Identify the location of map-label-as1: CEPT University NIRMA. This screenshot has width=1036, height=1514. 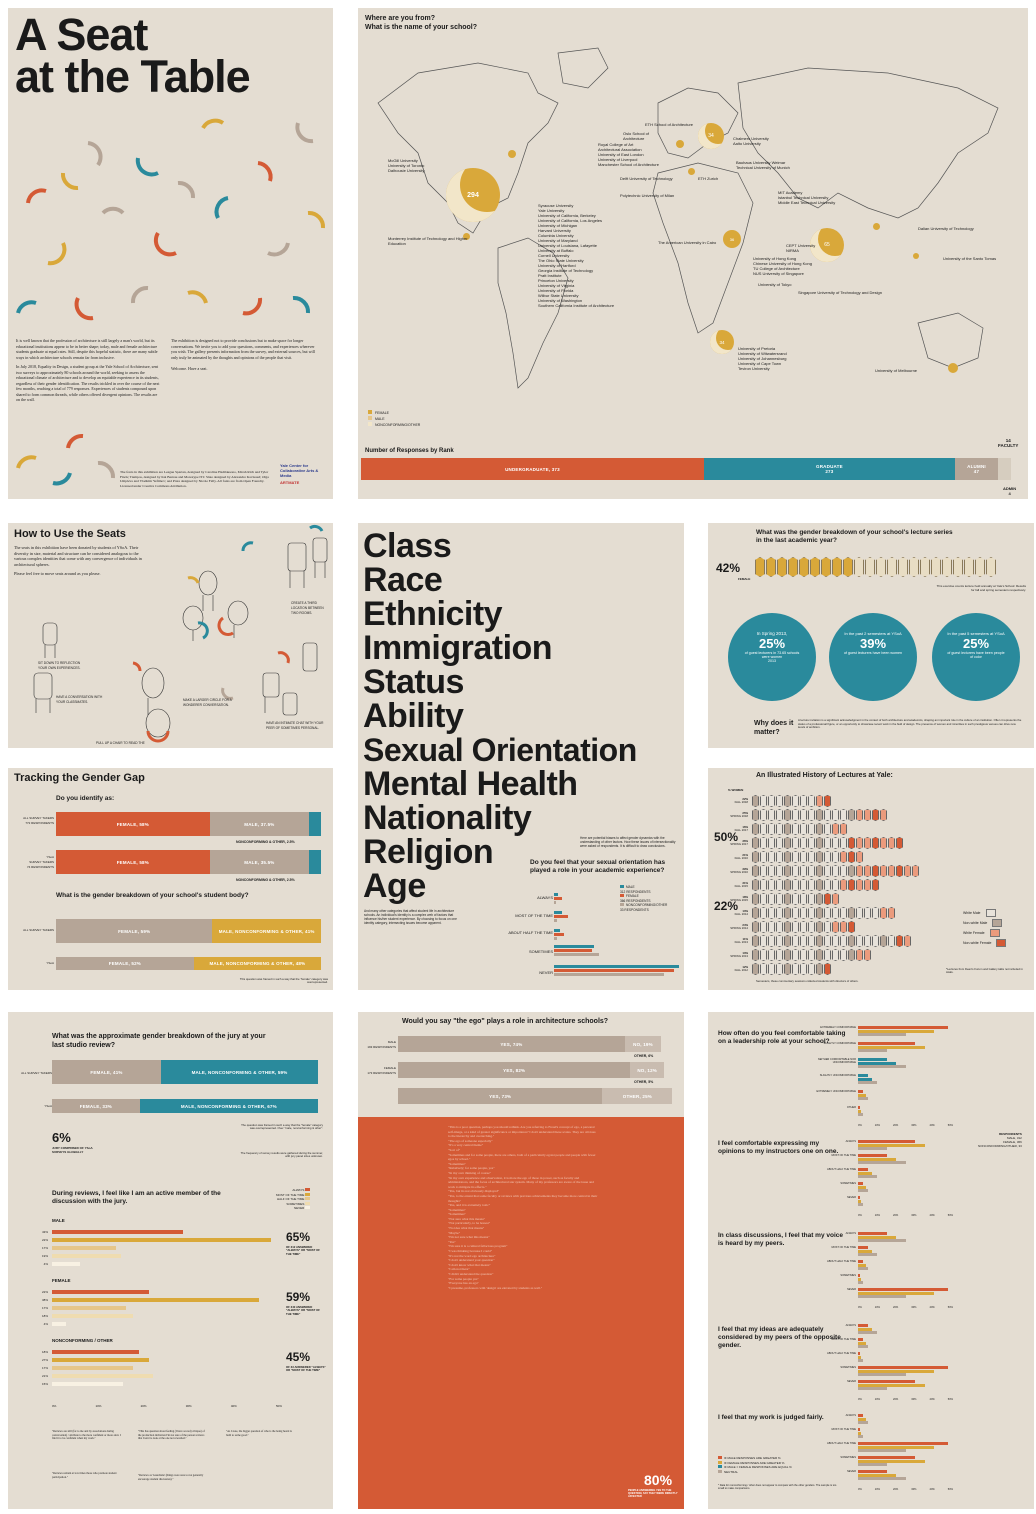
(801, 248).